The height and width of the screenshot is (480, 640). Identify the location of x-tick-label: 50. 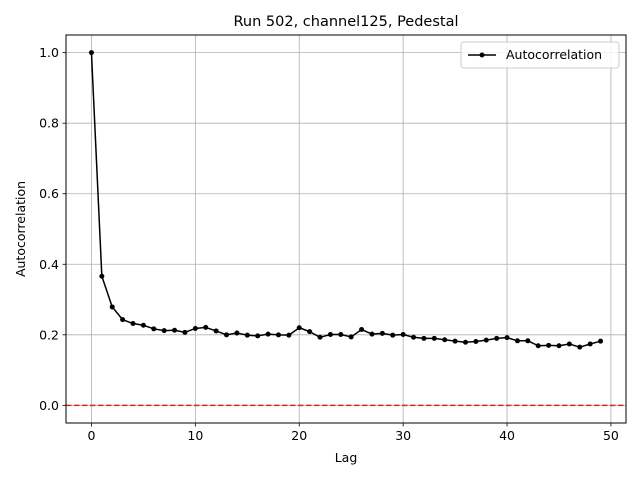
(611, 435).